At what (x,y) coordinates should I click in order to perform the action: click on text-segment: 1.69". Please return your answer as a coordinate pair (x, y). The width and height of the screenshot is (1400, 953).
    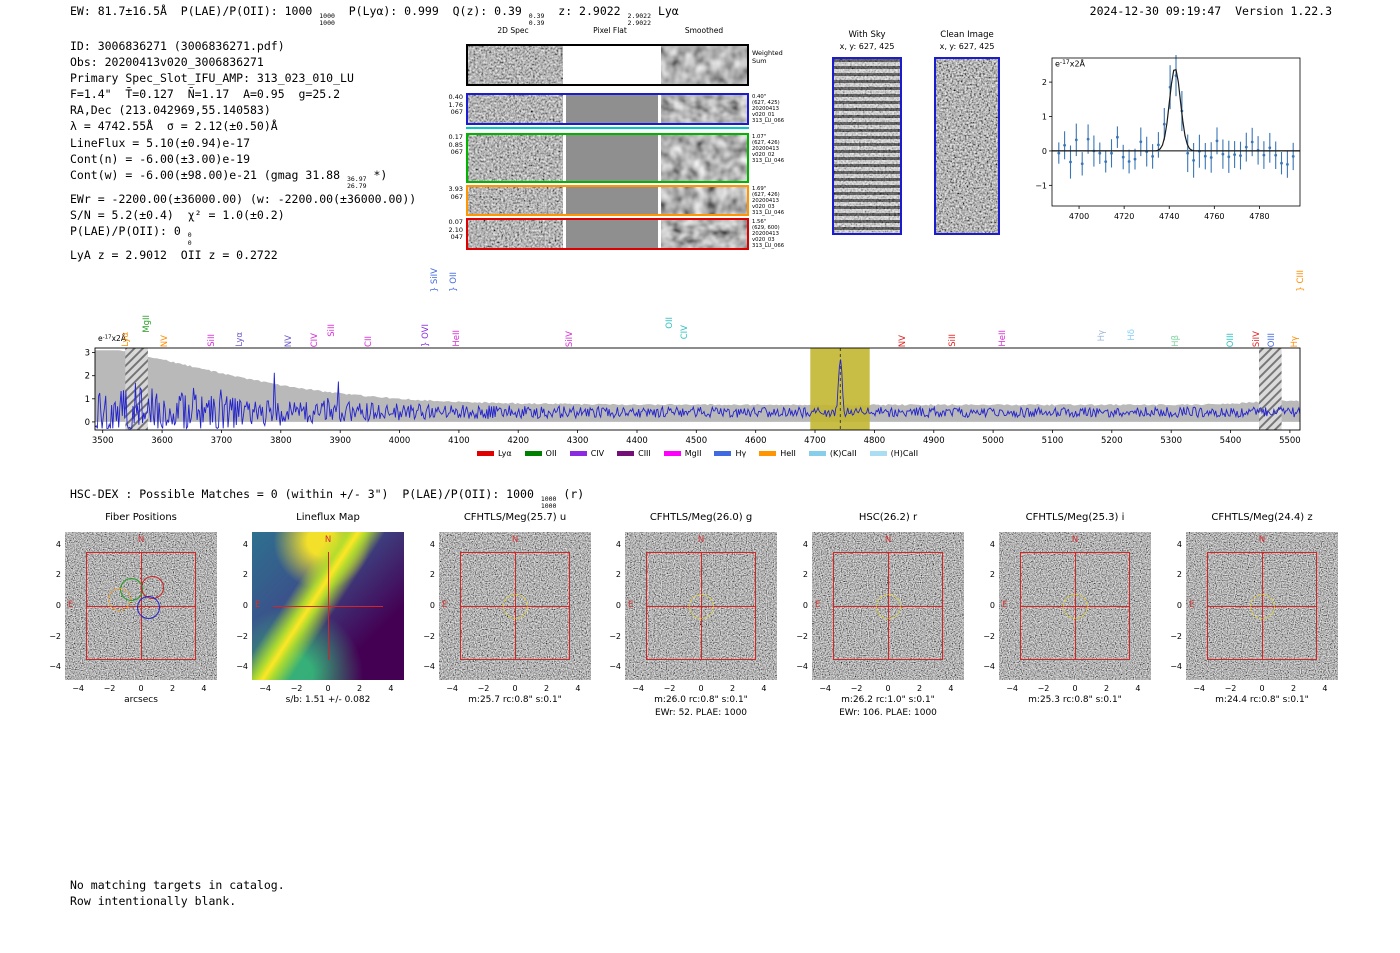
    Looking at the image, I should click on (759, 189).